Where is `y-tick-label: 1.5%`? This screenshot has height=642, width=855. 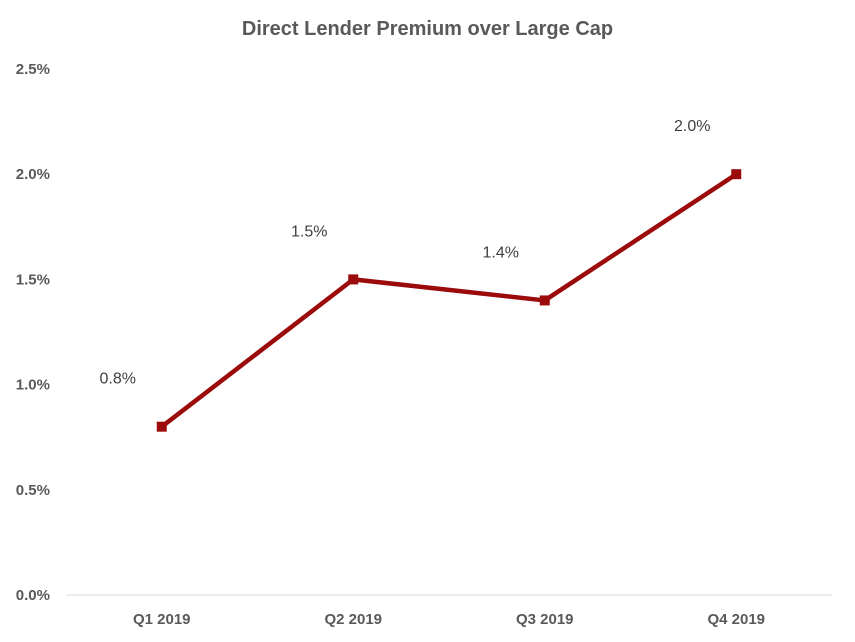 y-tick-label: 1.5% is located at coordinates (33, 279).